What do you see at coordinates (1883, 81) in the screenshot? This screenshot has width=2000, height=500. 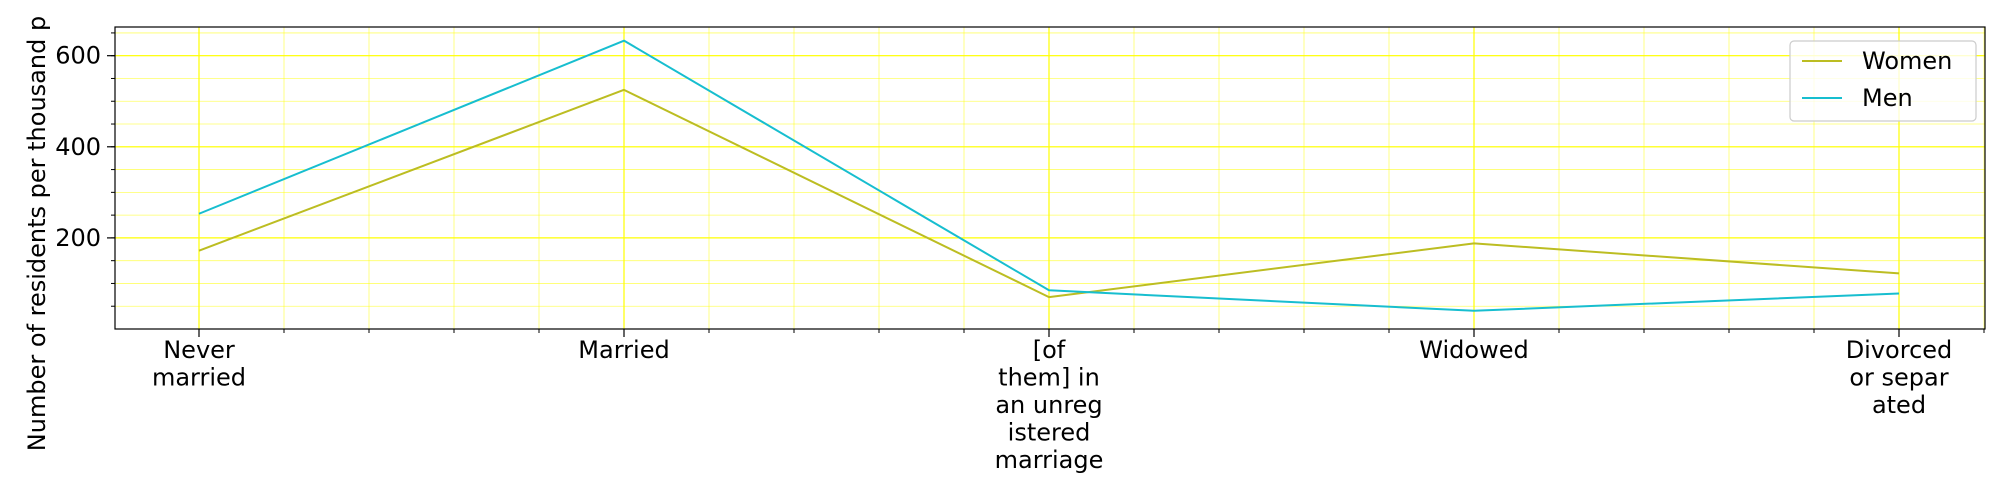 I see `legend: Women Men` at bounding box center [1883, 81].